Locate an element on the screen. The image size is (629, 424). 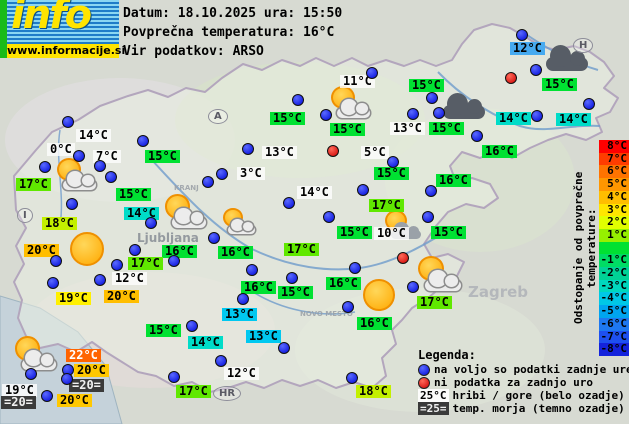
scale-band: 2°C is located at coordinates (614, 222).